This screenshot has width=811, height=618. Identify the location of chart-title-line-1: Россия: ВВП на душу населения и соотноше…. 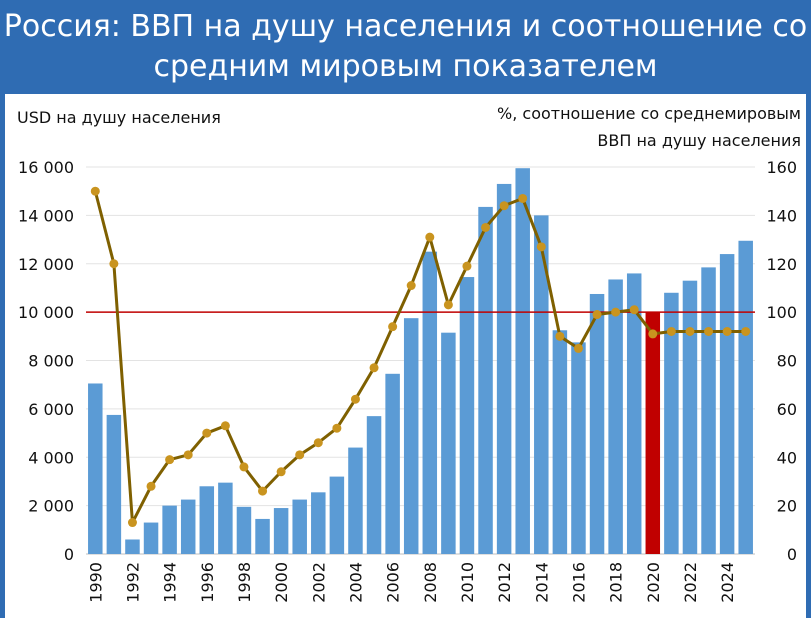
(405, 26).